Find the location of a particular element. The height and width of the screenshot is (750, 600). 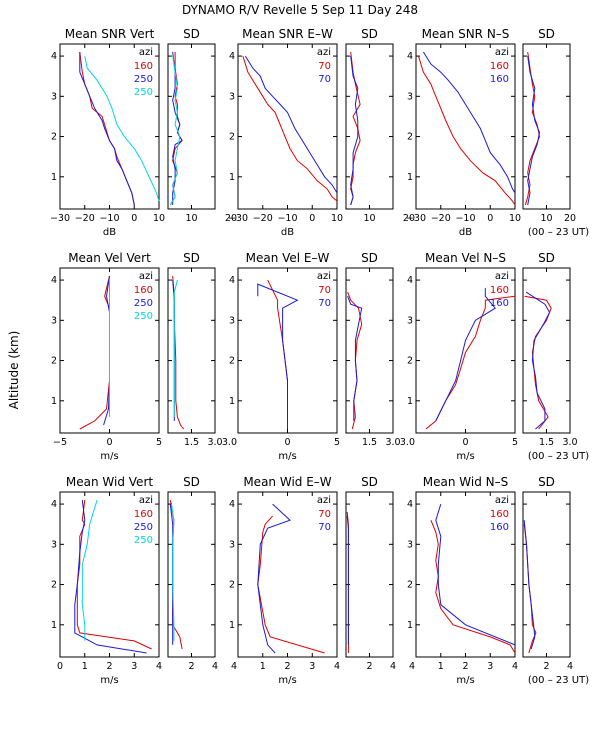

panel-title: Mean Wid Vert is located at coordinates (109, 482).